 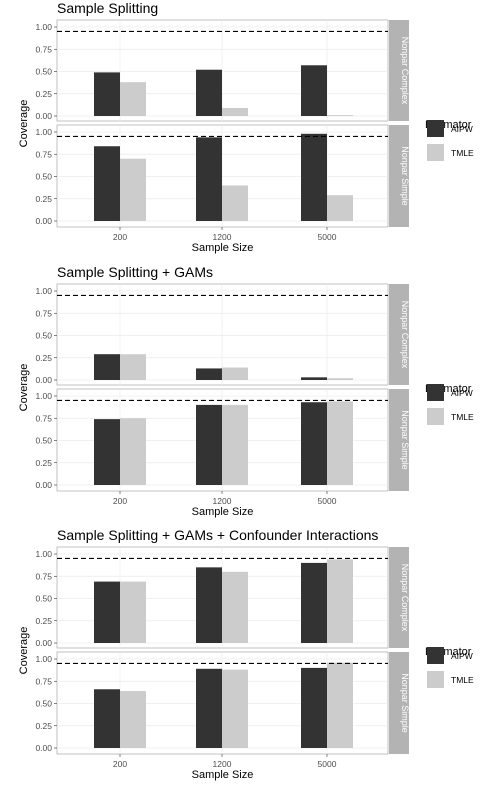 I want to click on x-axis-title: Sample Size, so click(x=223, y=512).